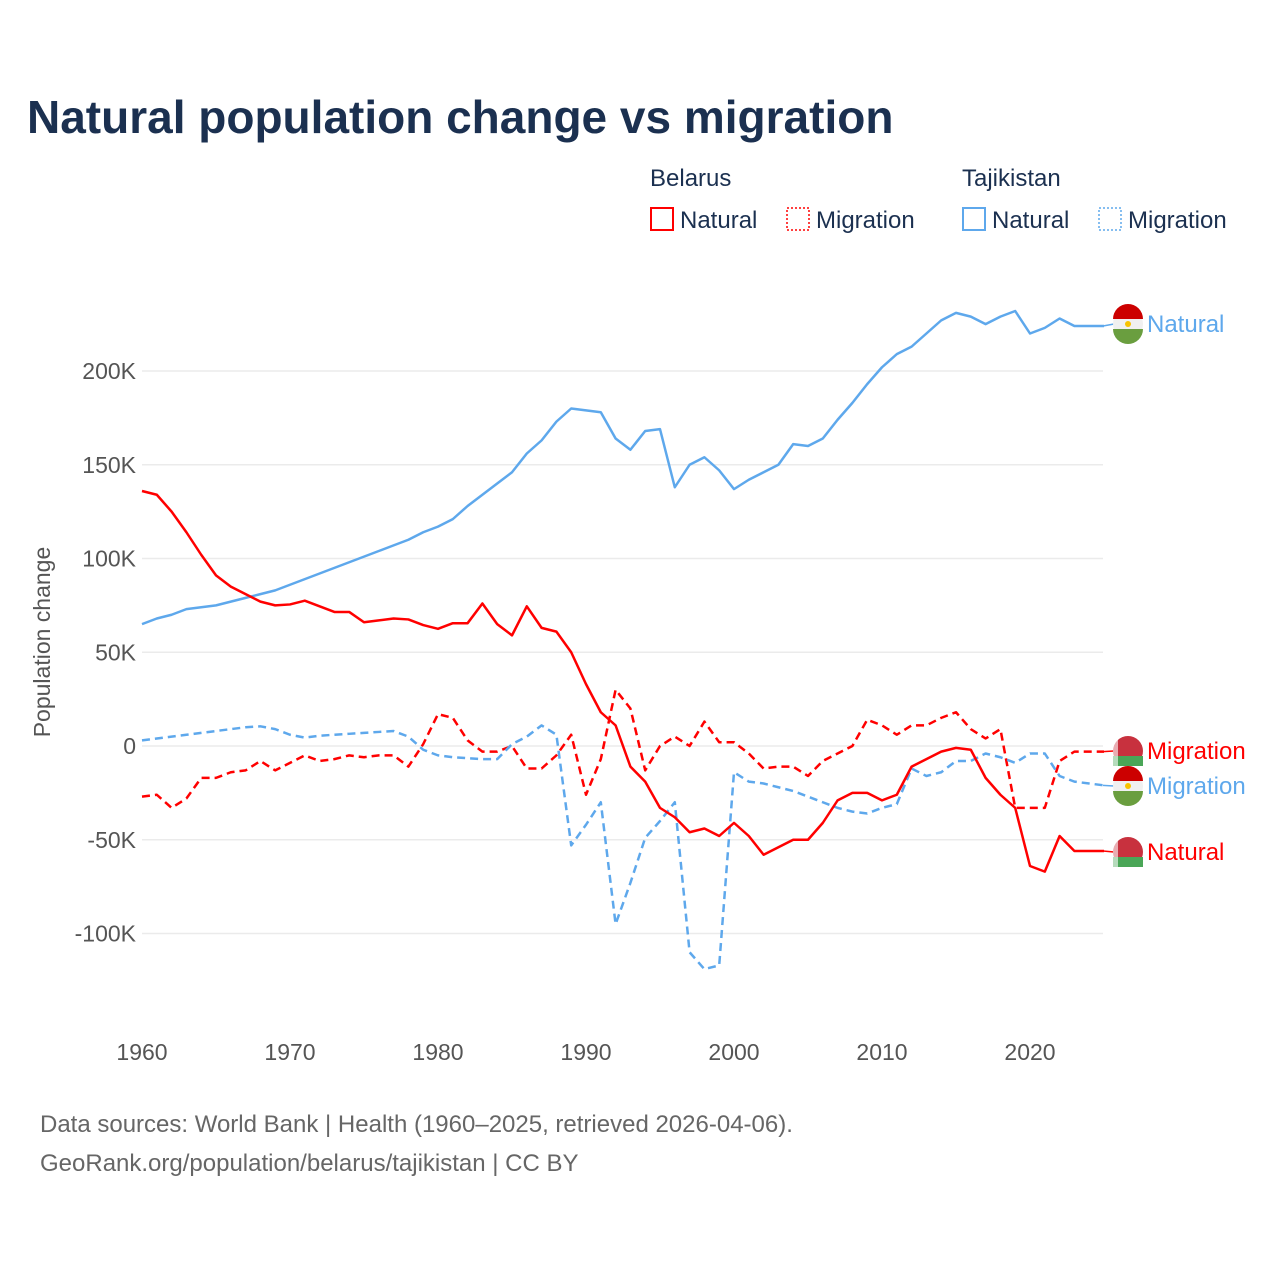 The image size is (1280, 1280). Describe the element at coordinates (109, 559) in the screenshot. I see `y-tick-label: 100K` at that location.